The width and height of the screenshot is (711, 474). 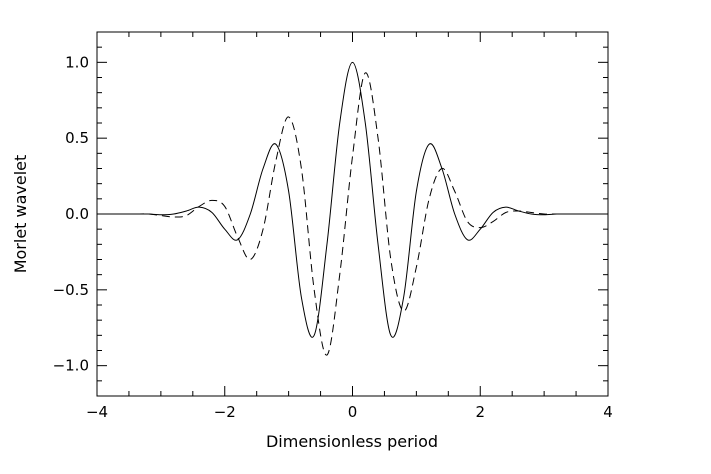 I want to click on y-tick-label: −1.0, so click(x=71, y=366).